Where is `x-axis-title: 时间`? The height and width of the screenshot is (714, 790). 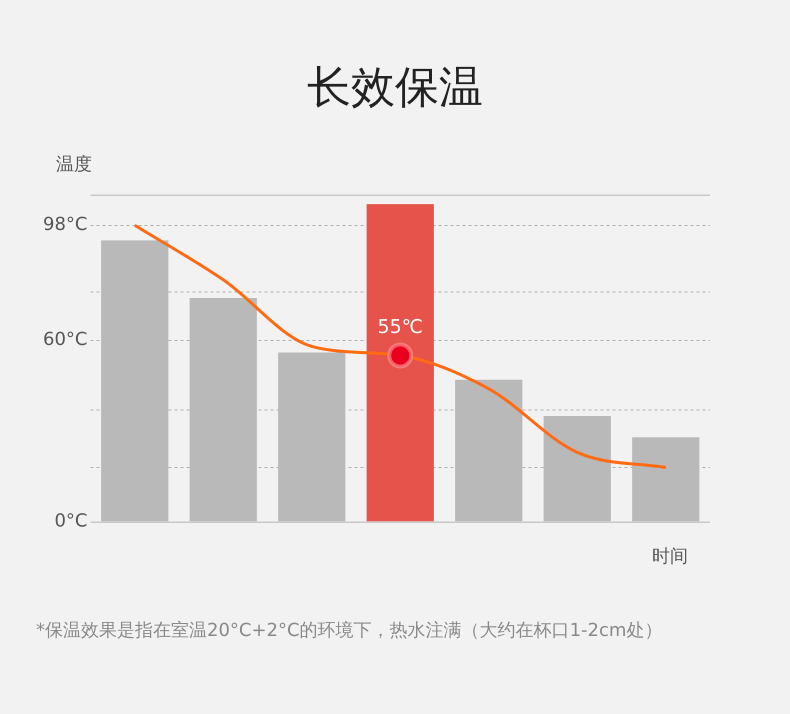 x-axis-title: 时间 is located at coordinates (670, 556).